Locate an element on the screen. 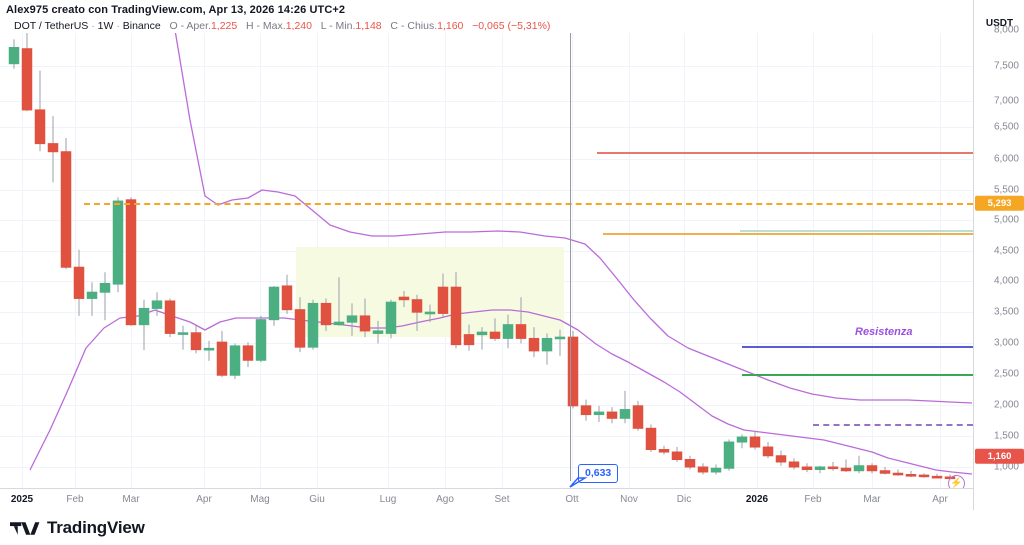 Image resolution: width=1024 pixels, height=545 pixels. legend-close-name: Chius. is located at coordinates (422, 26).